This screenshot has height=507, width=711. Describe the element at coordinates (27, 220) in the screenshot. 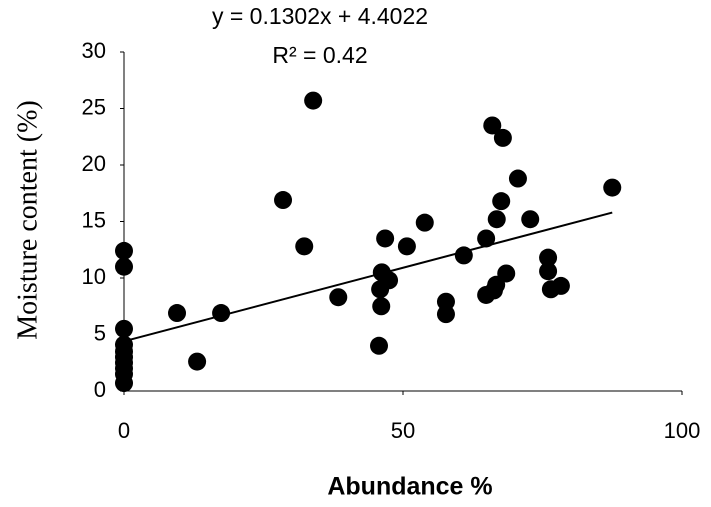

I see `y-axis-title: Moisture content (%)` at that location.